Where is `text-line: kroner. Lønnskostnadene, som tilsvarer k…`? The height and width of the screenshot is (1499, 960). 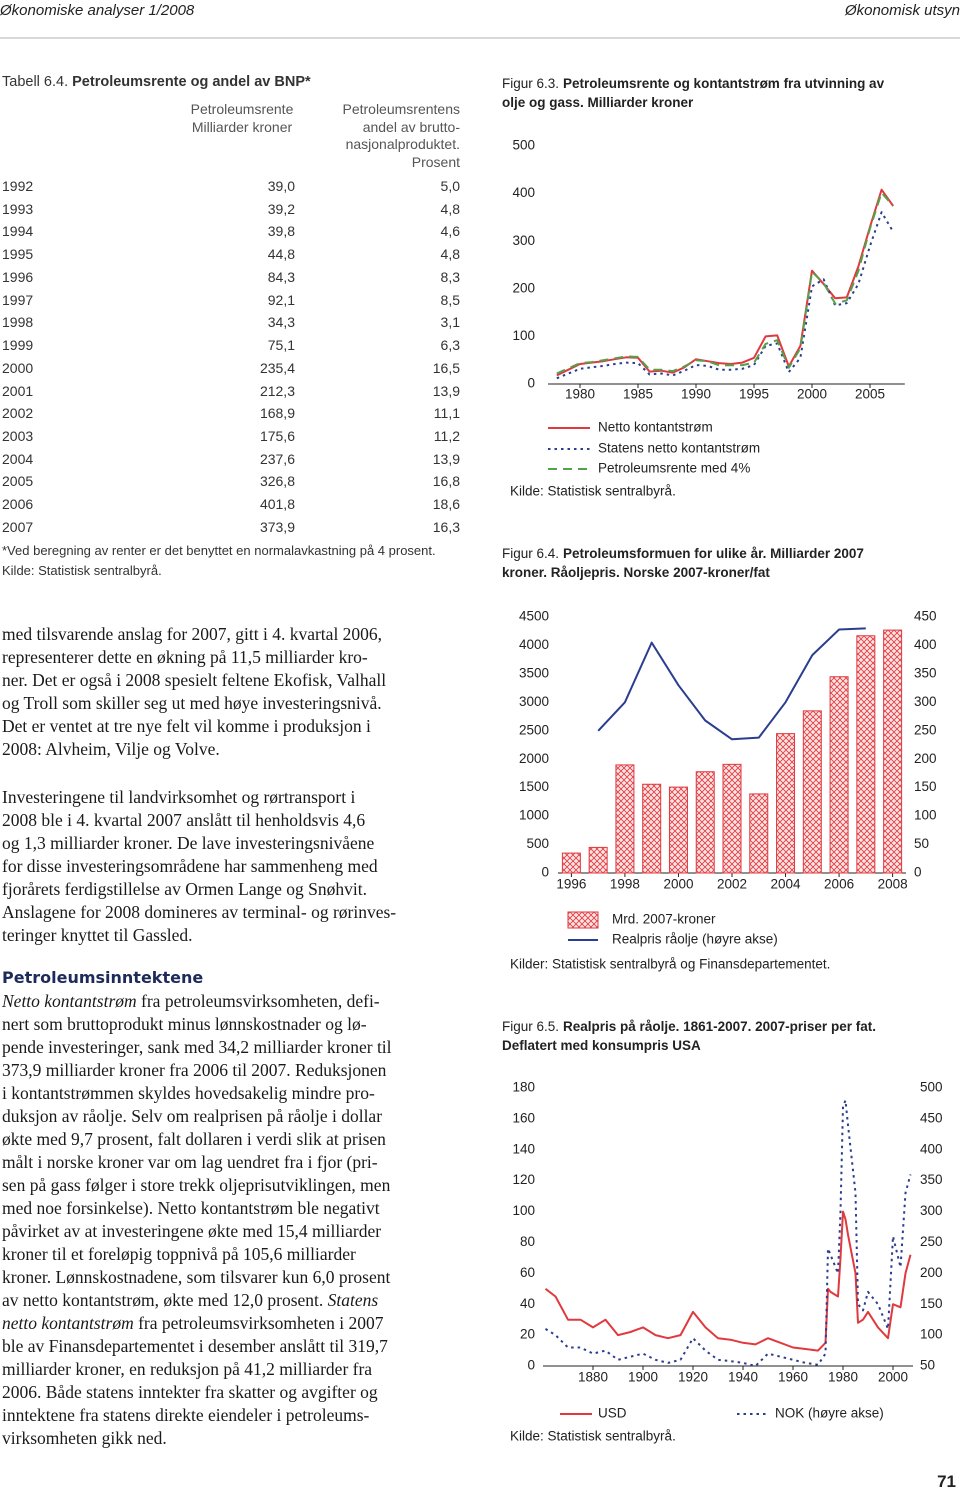
text-line: kroner. Lønnskostnadene, som tilsvarer k… is located at coordinates (196, 1277).